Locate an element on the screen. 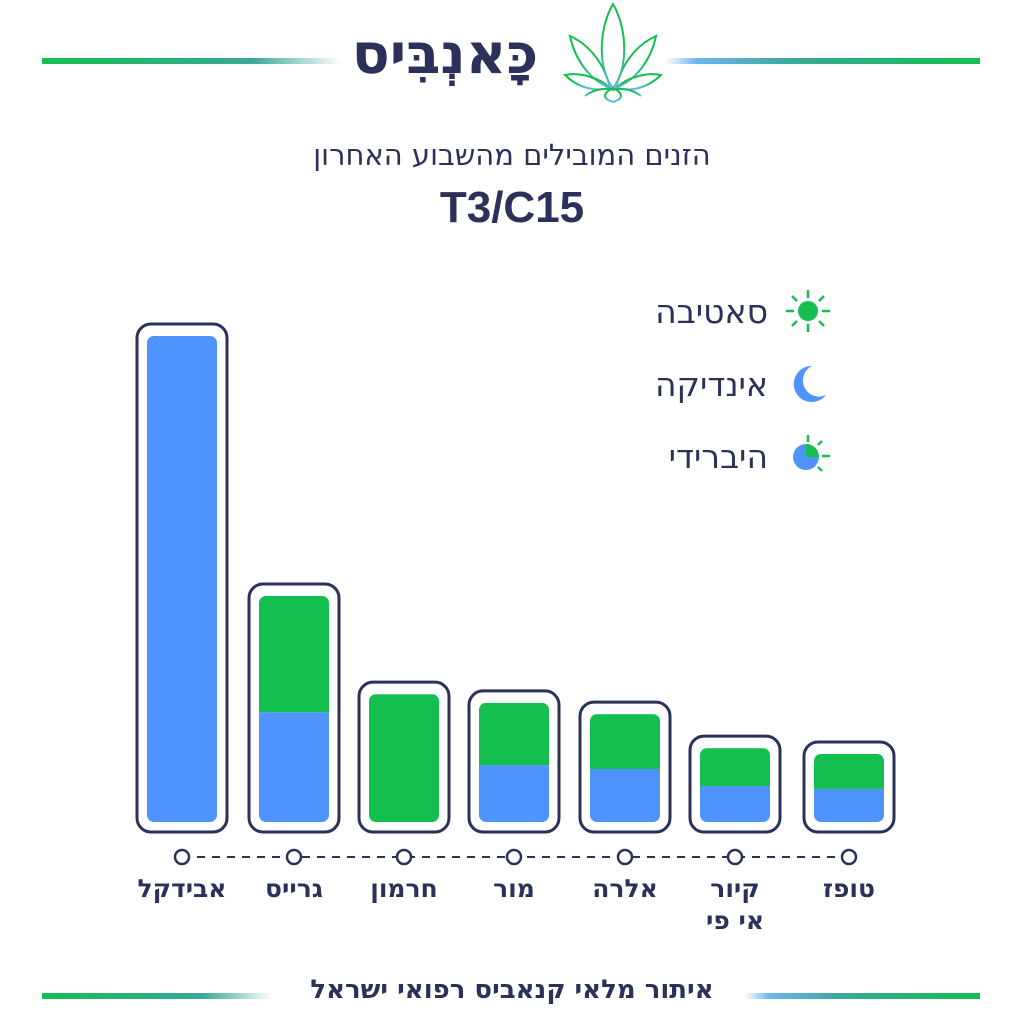 The image size is (1024, 1024). footer-line-left is located at coordinates (157, 996).